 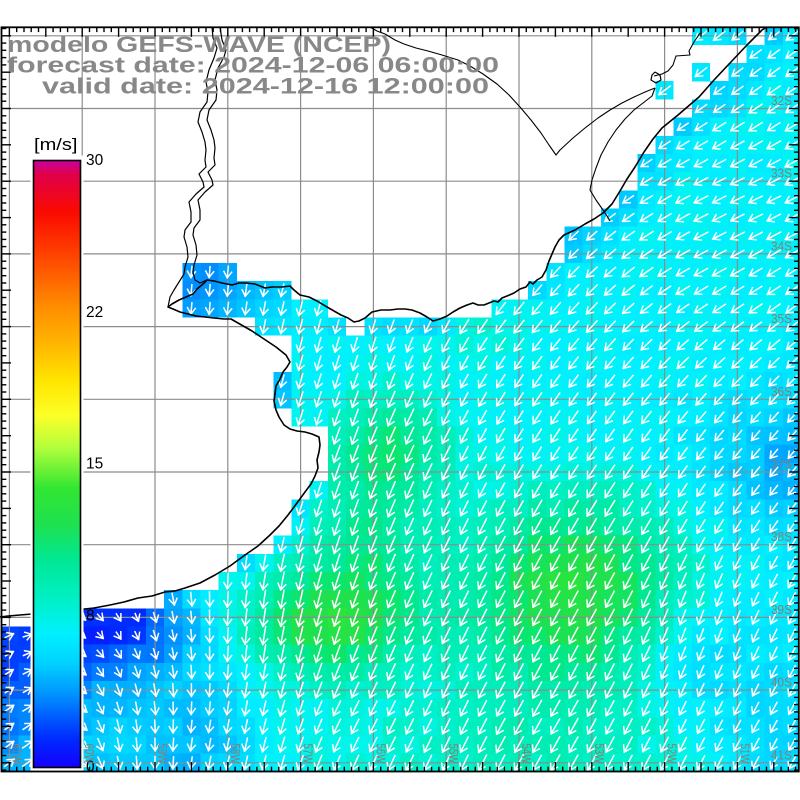 I want to click on svg-text: 33S, so click(x=781, y=173).